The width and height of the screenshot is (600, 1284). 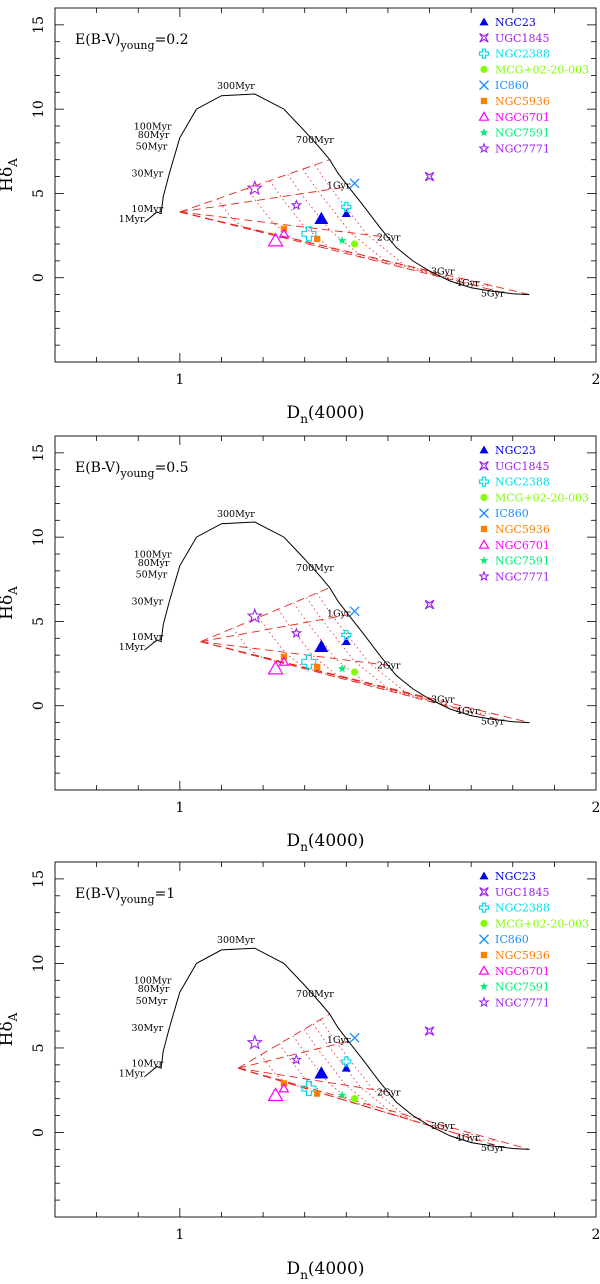 What do you see at coordinates (309, 1088) in the screenshot?
I see `data-point-ngc2388` at bounding box center [309, 1088].